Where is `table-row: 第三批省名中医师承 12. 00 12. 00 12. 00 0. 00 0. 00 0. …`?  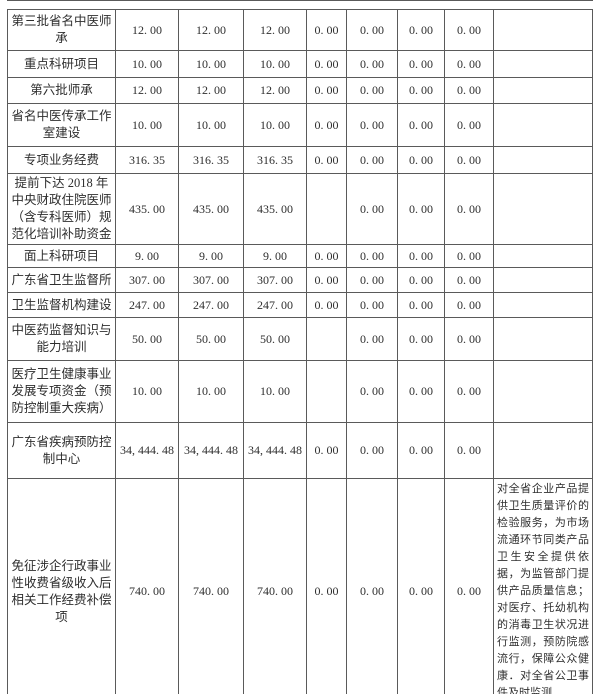
table-row: 第三批省名中医师承 12. 00 12. 00 12. 00 0. 00 0. 00 0. … is located at coordinates (300, 30).